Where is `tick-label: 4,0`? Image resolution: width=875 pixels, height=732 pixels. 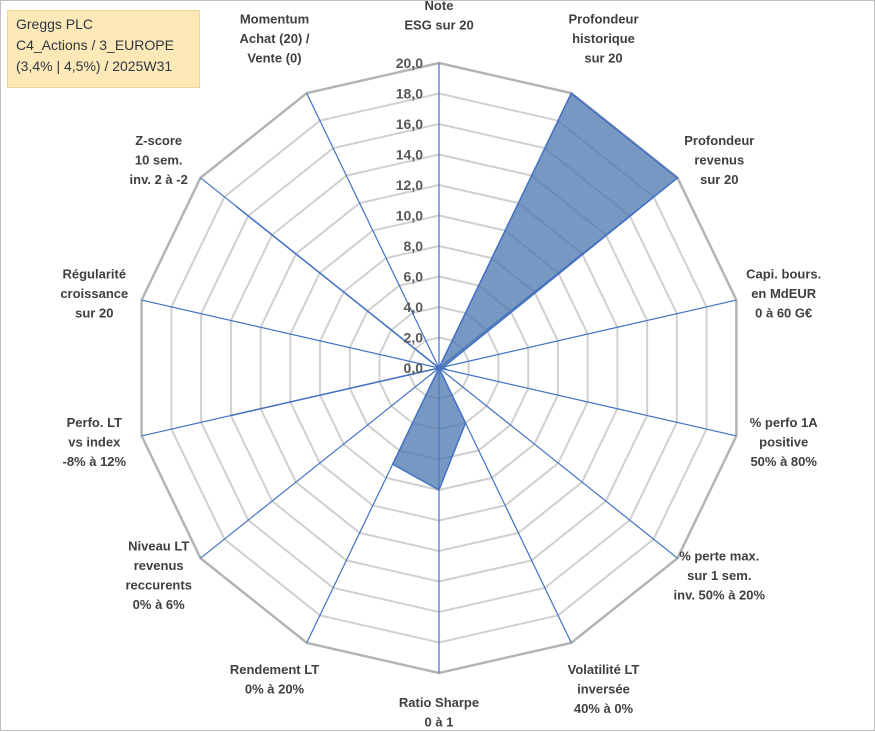
tick-label: 4,0 is located at coordinates (414, 307).